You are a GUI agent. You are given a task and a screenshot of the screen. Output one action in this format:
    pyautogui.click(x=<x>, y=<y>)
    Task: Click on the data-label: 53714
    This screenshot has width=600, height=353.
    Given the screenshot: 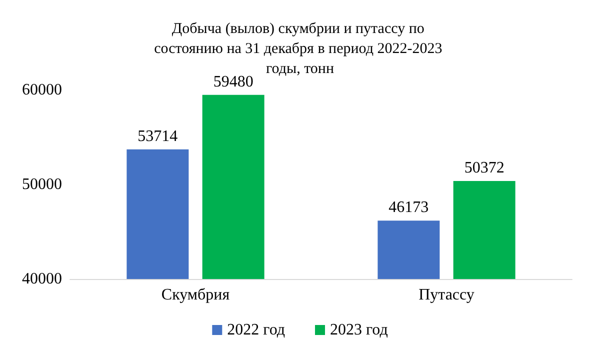 What is the action you would take?
    pyautogui.click(x=158, y=136)
    